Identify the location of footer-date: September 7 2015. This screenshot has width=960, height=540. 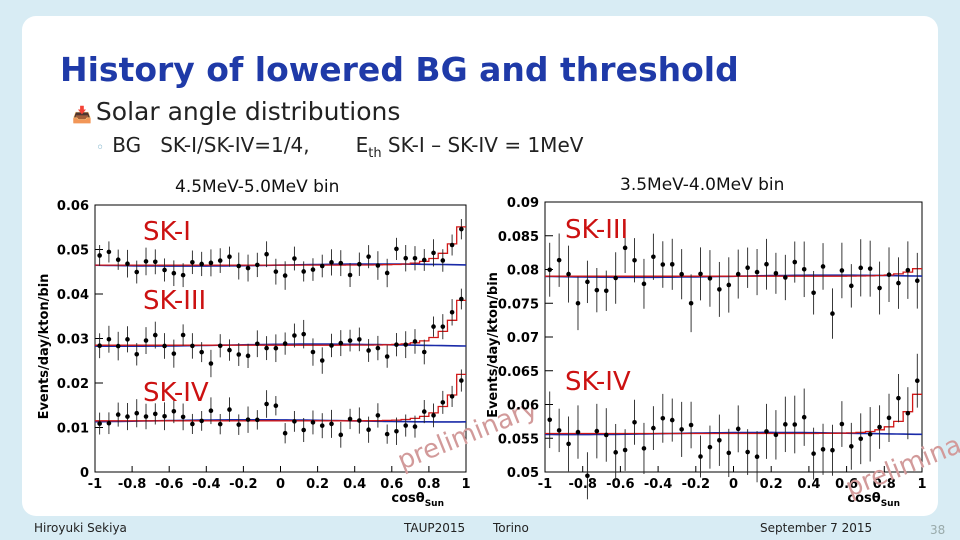
(816, 528).